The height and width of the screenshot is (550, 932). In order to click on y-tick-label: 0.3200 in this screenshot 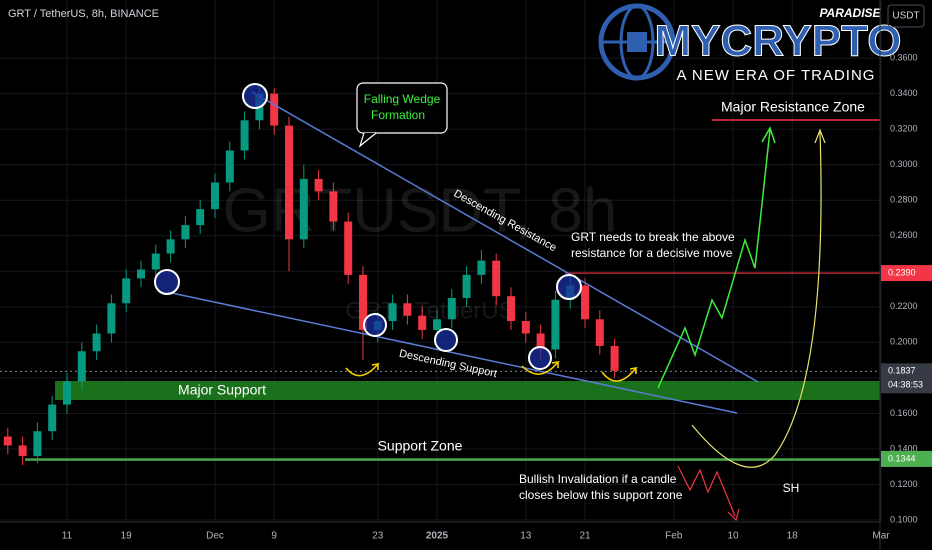, I will do `click(904, 129)`.